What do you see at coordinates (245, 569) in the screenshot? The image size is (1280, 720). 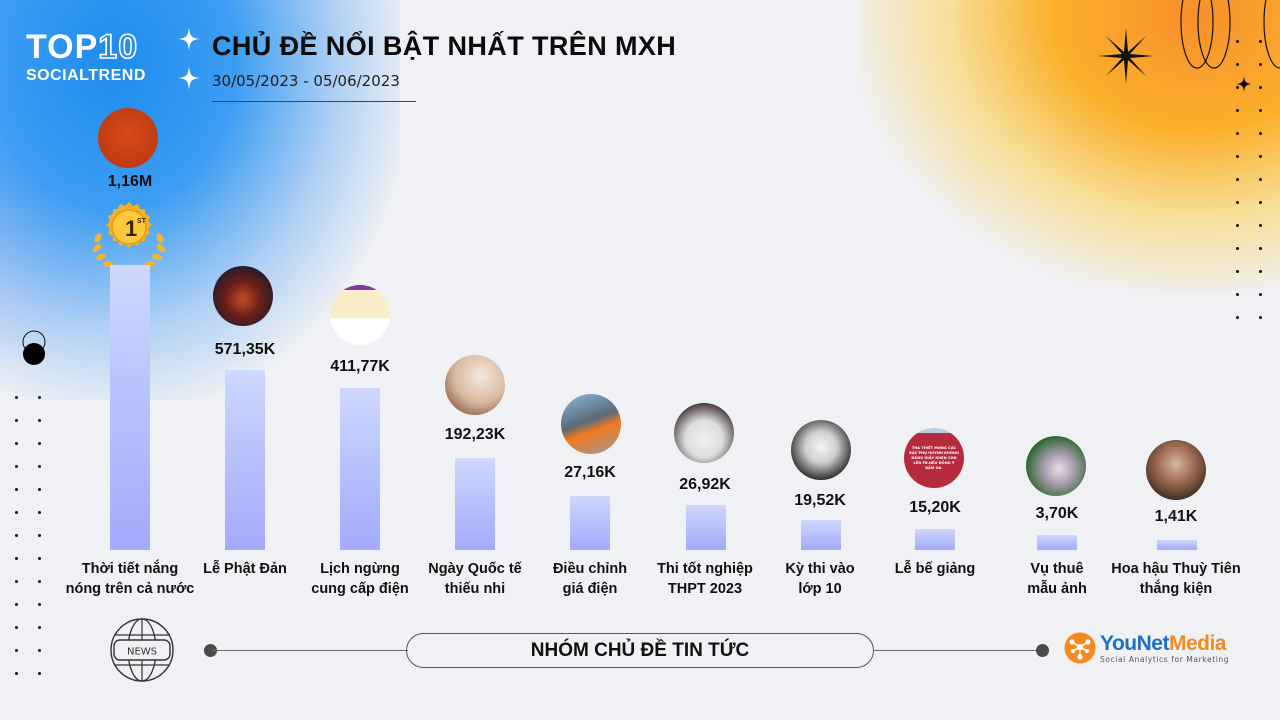 I see `bar-label: Lễ Phật Đản` at bounding box center [245, 569].